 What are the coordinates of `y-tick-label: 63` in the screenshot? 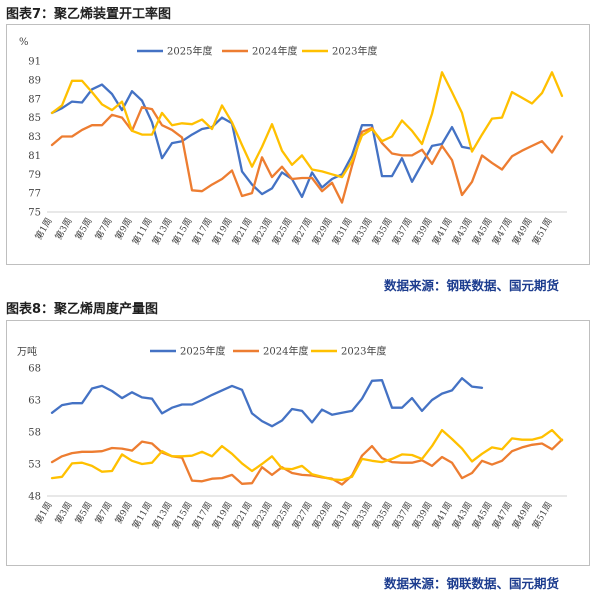 It's located at (34, 401).